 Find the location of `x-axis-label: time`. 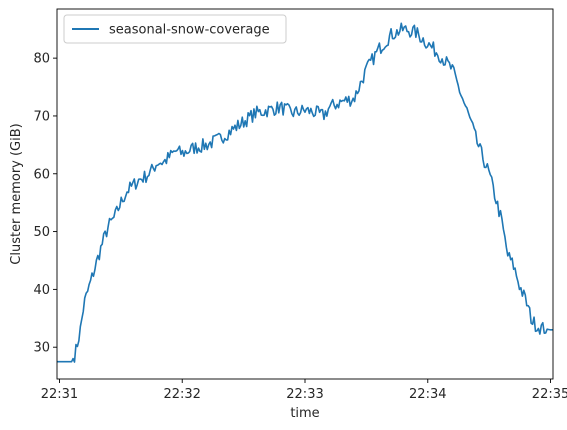

x-axis-label: time is located at coordinates (304, 413).